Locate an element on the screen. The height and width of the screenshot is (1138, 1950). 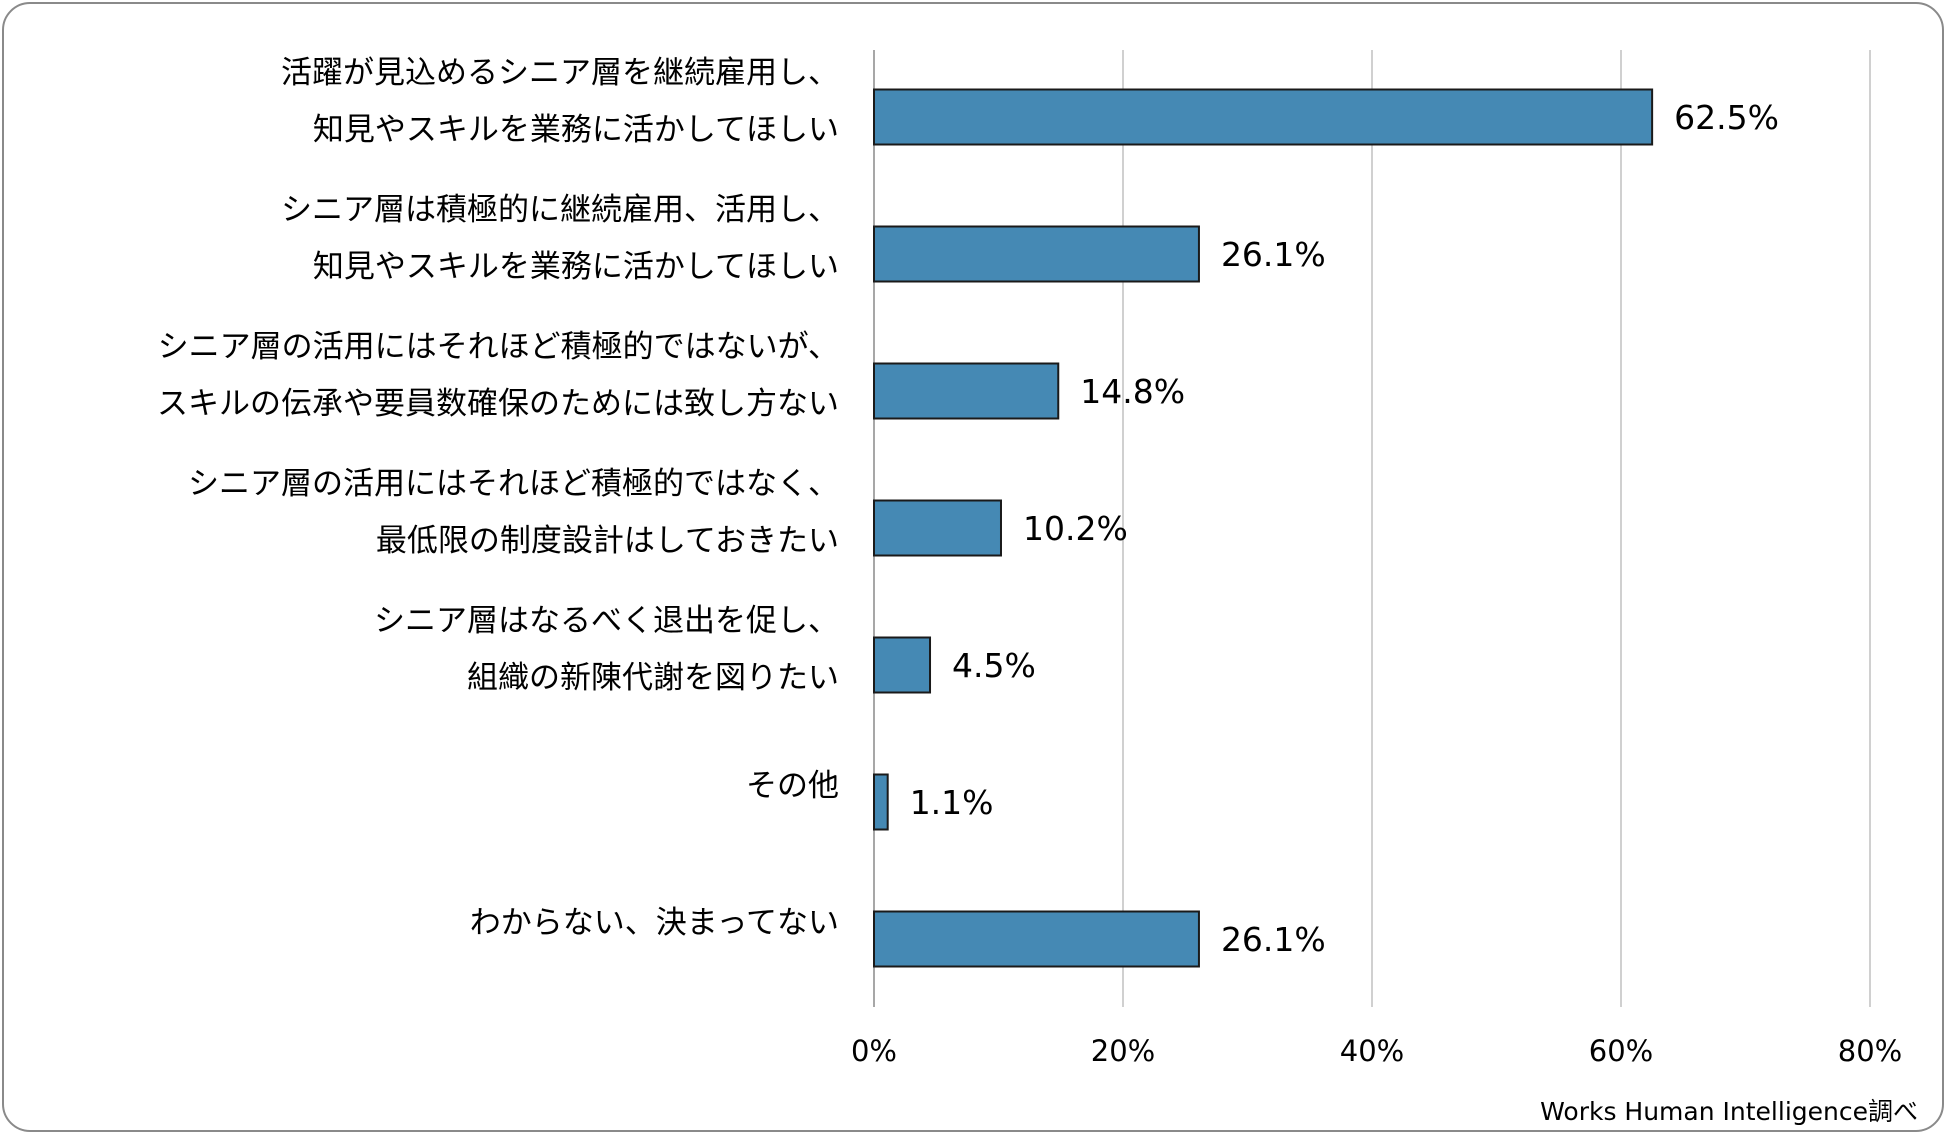
x-tick-labels: 0% 20% 40% 60% 80% is located at coordinates (1376, 1051).